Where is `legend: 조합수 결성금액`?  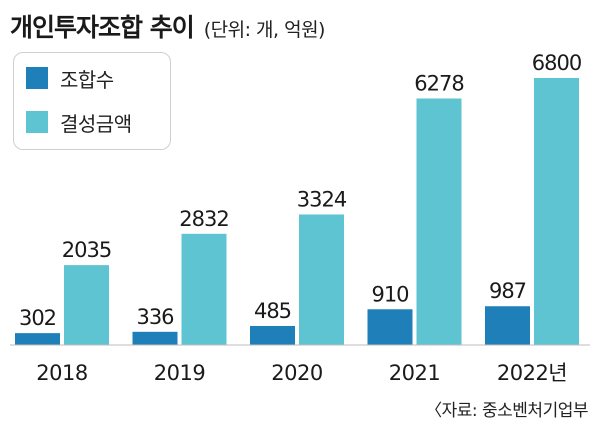 legend: 조합수 결성금액 is located at coordinates (92, 101).